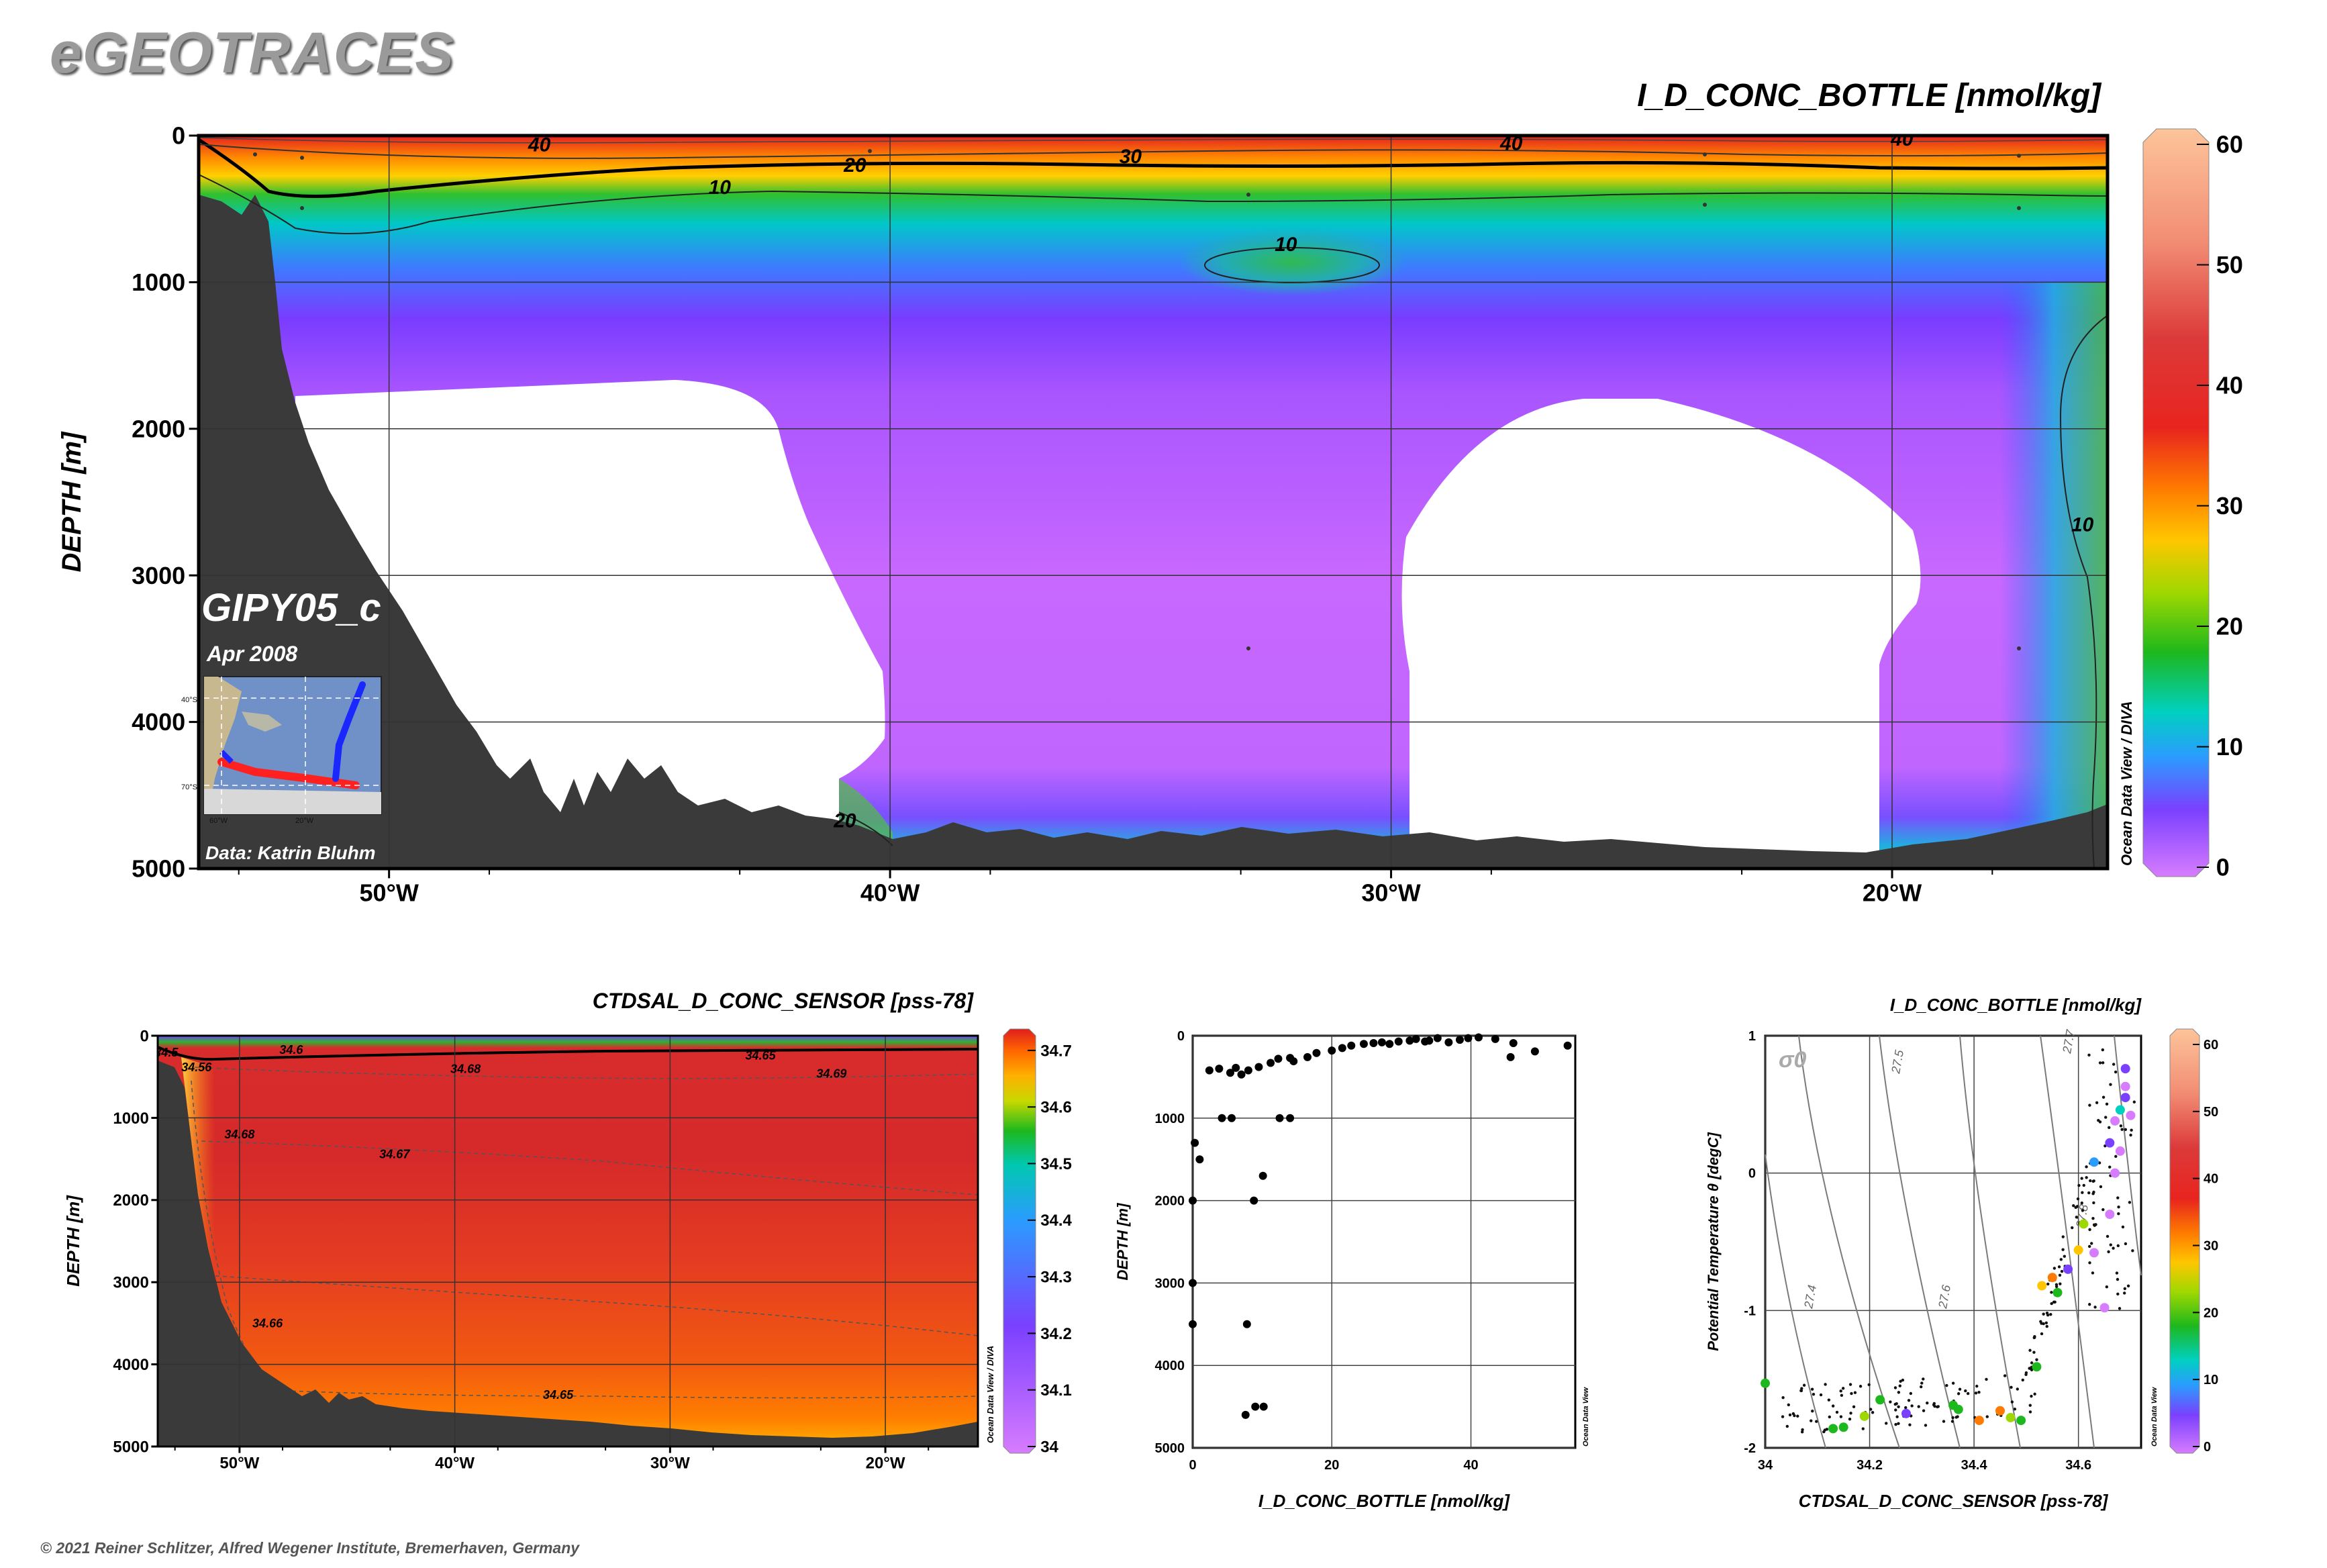  I want to click on x-tick-label: 20°W, so click(885, 1463).